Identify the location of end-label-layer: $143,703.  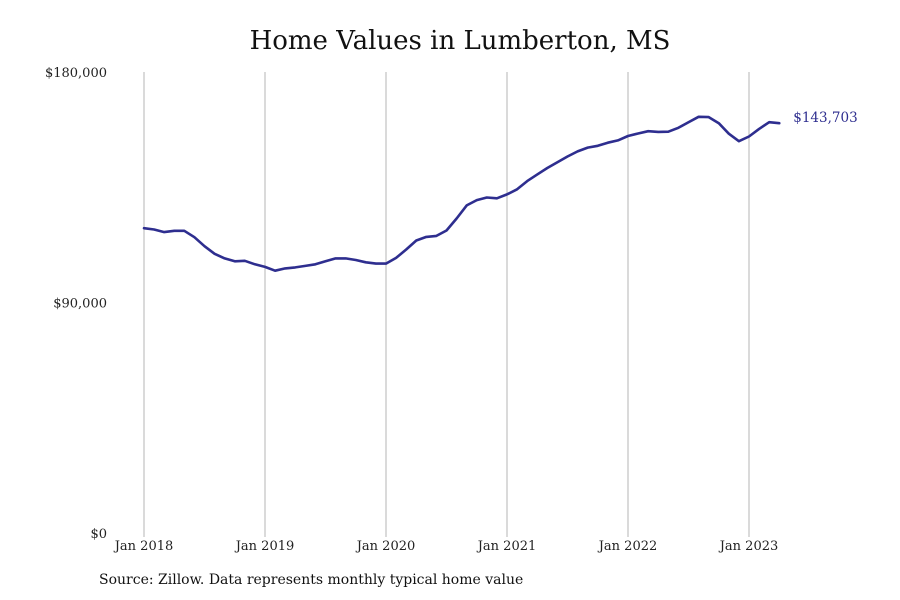
(825, 118).